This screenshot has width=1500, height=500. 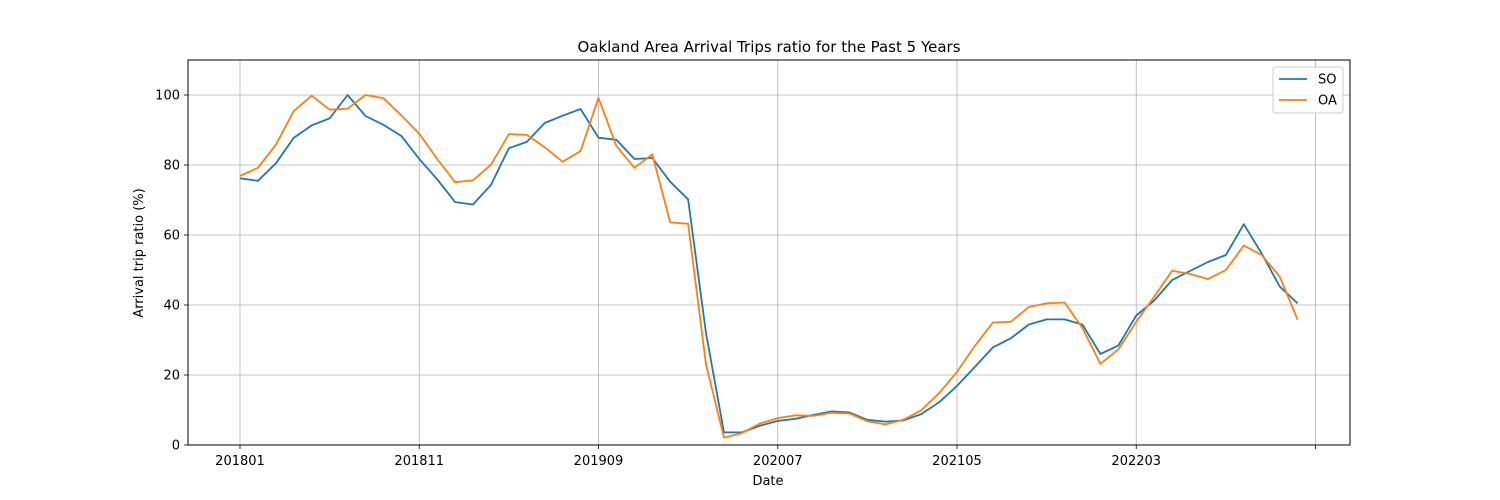 I want to click on x-tick-label: 202203, so click(x=1136, y=461).